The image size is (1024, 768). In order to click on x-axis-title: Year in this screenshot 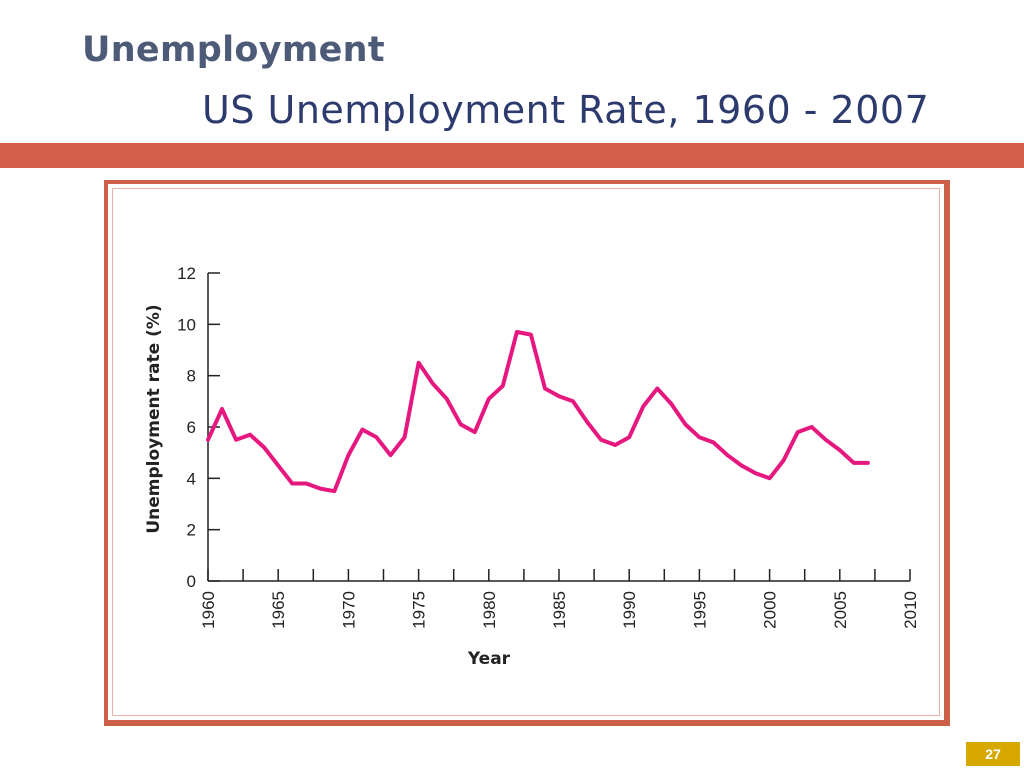, I will do `click(489, 659)`.